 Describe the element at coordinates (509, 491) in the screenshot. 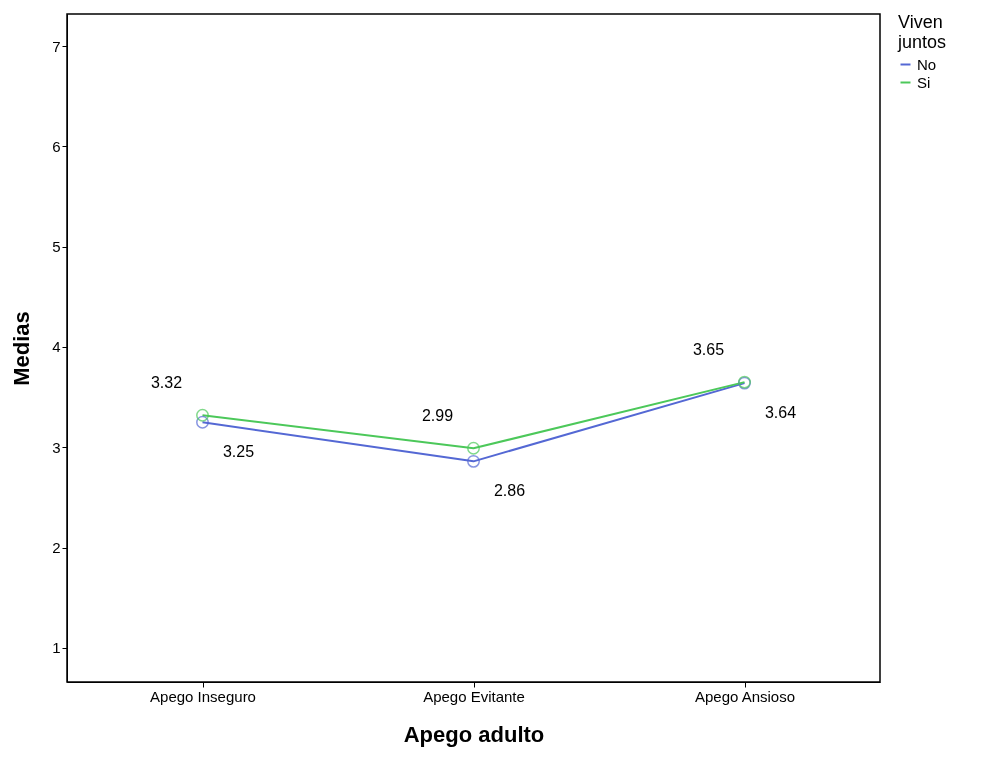

I see `data-label: 2.86` at that location.